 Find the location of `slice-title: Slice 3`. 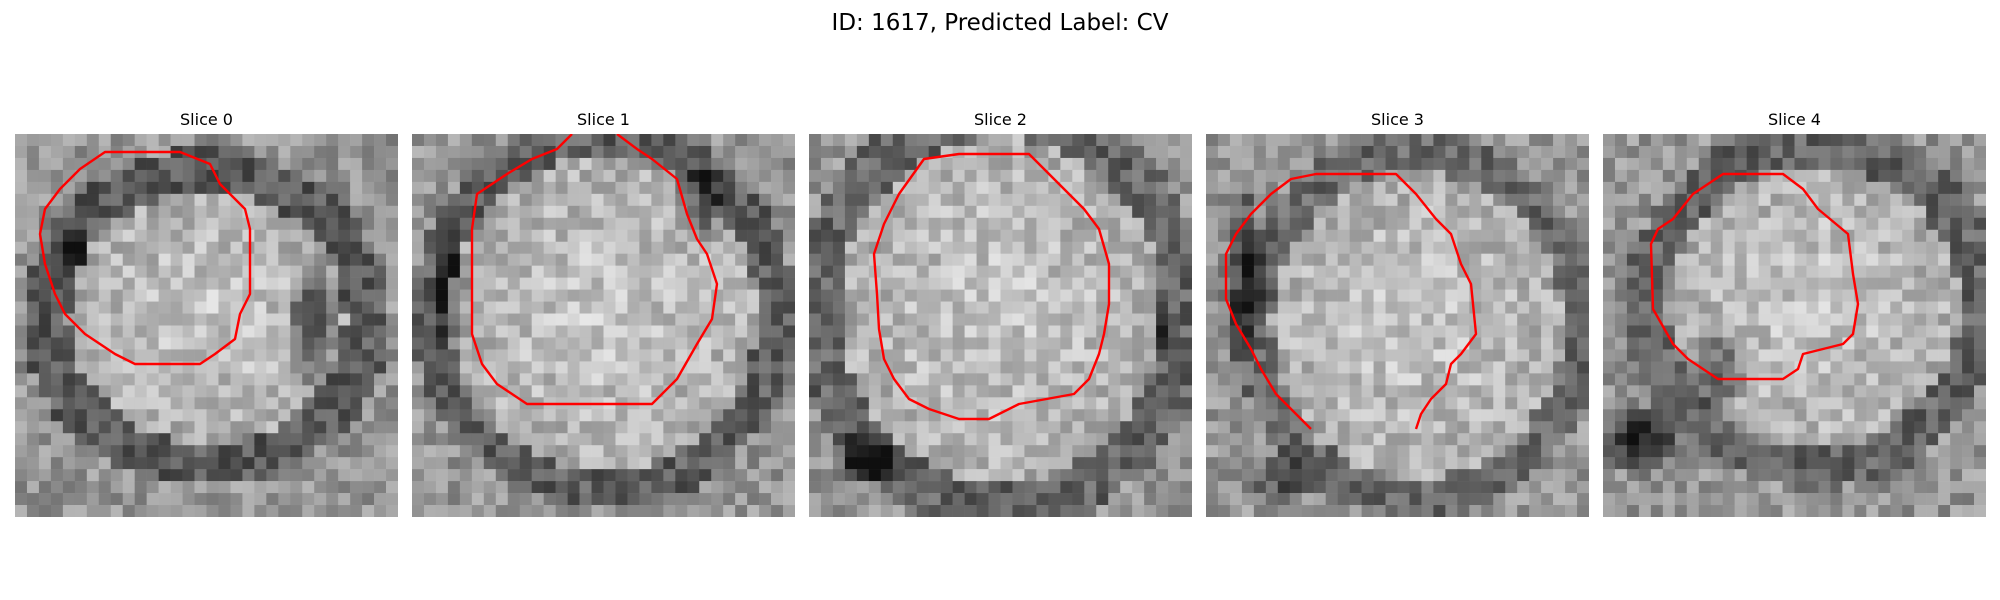

slice-title: Slice 3 is located at coordinates (1397, 119).